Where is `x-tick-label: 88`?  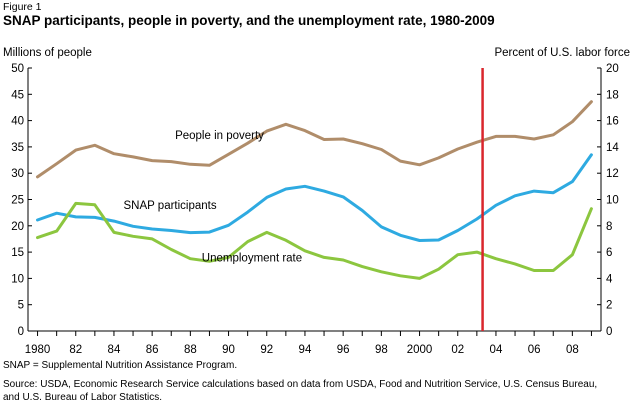 x-tick-label: 88 is located at coordinates (190, 350).